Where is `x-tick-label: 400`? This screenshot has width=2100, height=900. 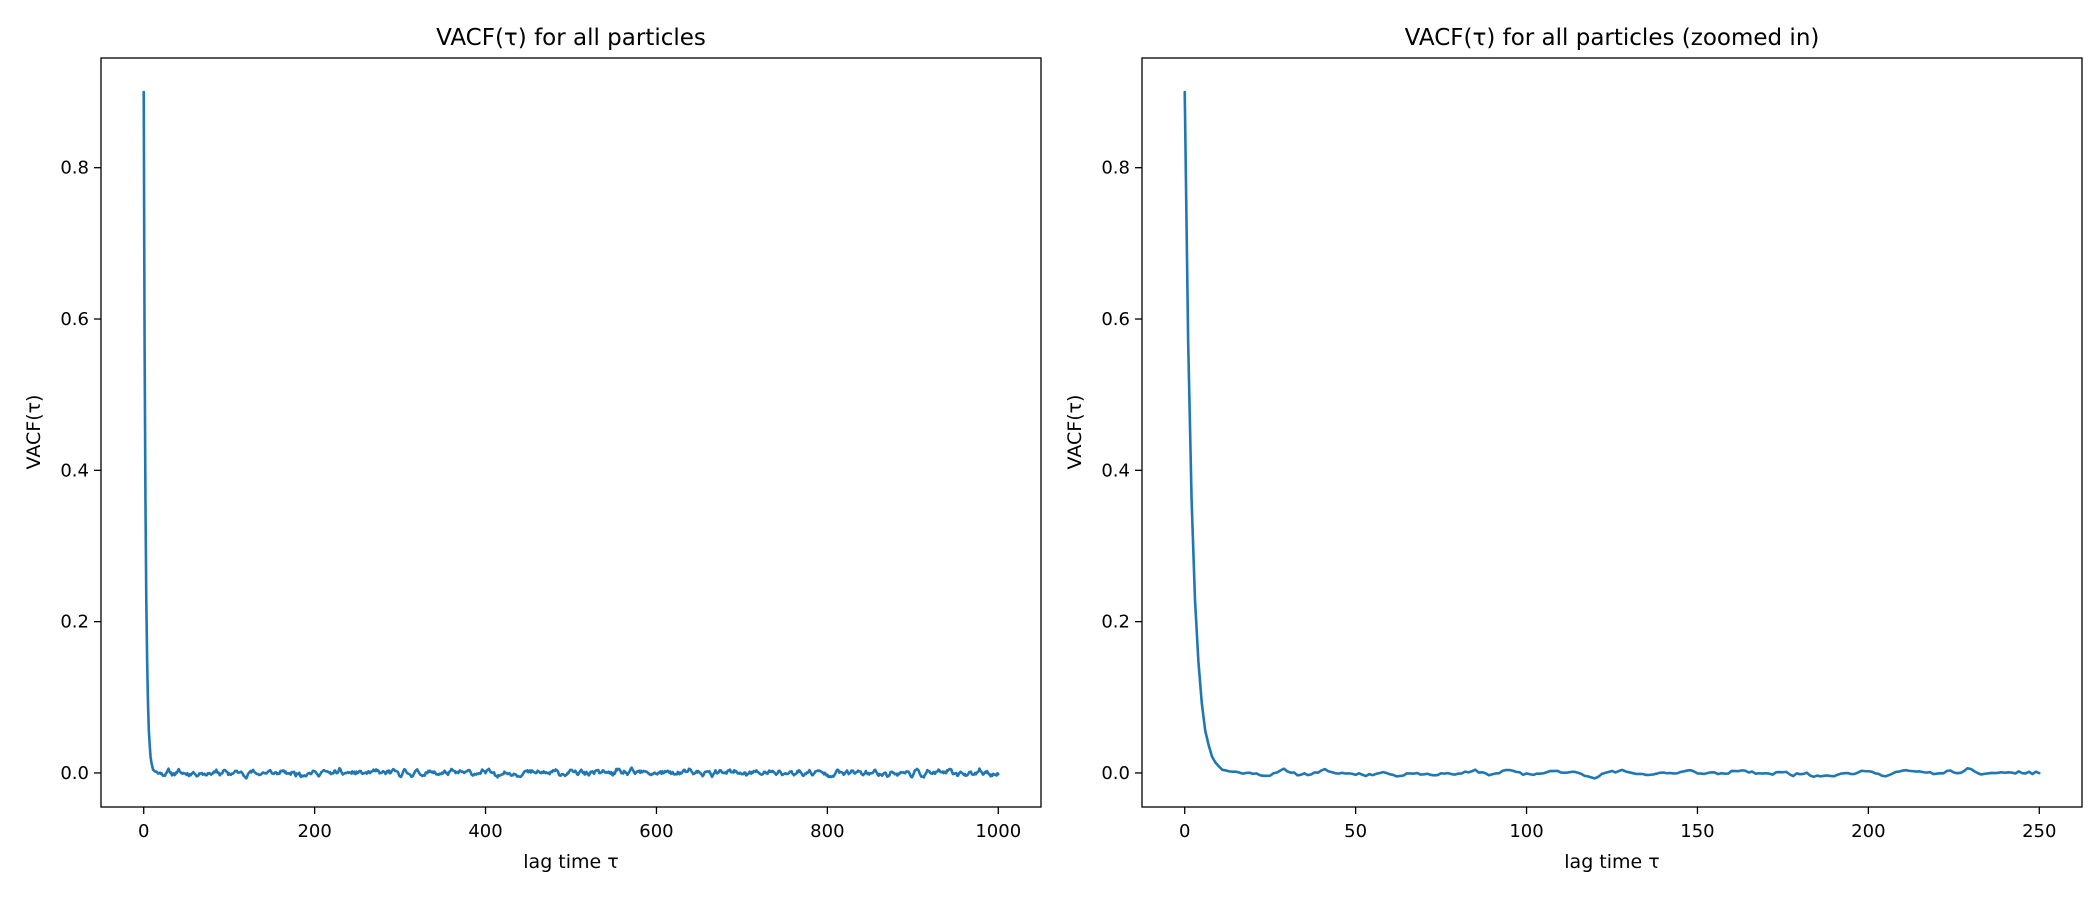
x-tick-label: 400 is located at coordinates (485, 831).